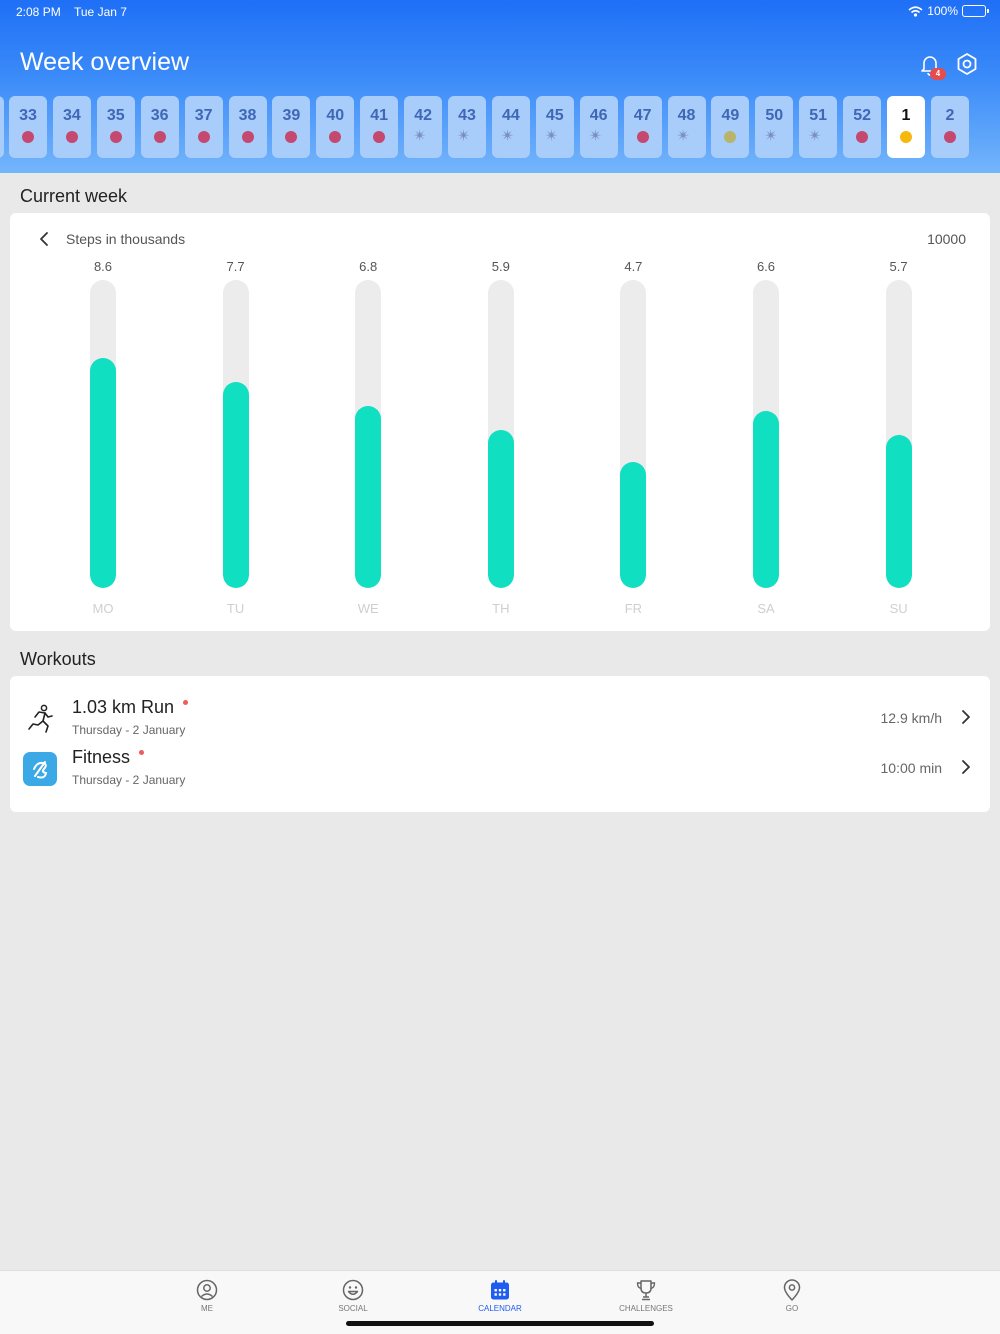 This screenshot has width=1000, height=1334. Describe the element at coordinates (38, 12) in the screenshot. I see `status-time: 2:08 PM` at that location.